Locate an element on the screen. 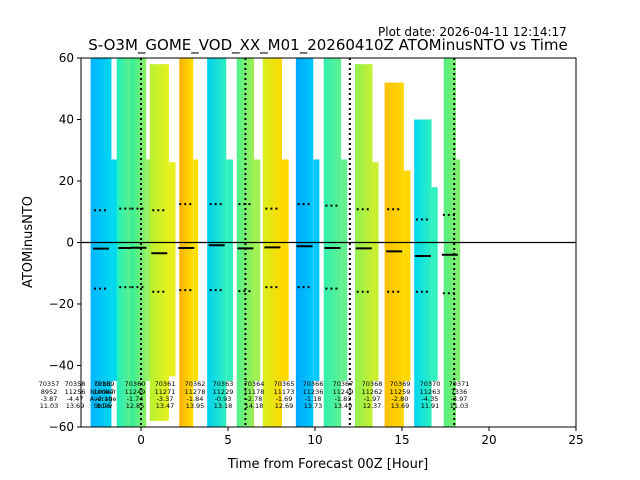 This screenshot has height=480, width=640. orbit-stat: -4.35 is located at coordinates (430, 399).